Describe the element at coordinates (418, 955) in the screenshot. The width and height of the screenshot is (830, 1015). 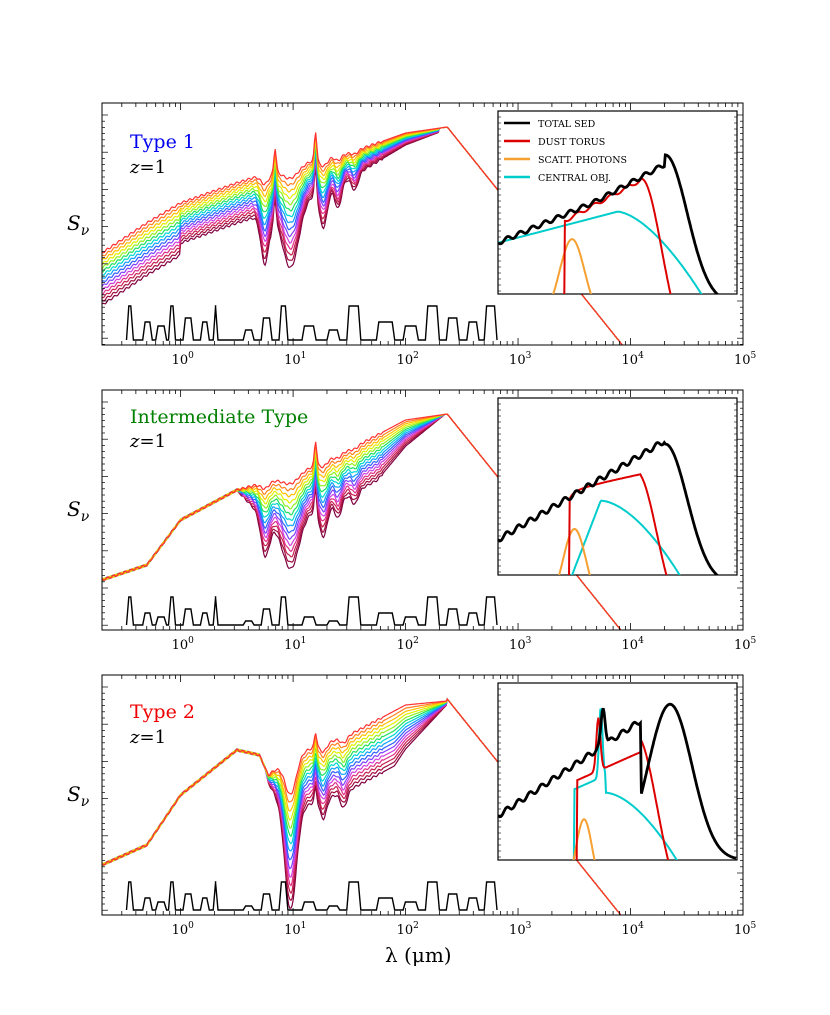
I see `x-axis-label: λ (μm)` at that location.